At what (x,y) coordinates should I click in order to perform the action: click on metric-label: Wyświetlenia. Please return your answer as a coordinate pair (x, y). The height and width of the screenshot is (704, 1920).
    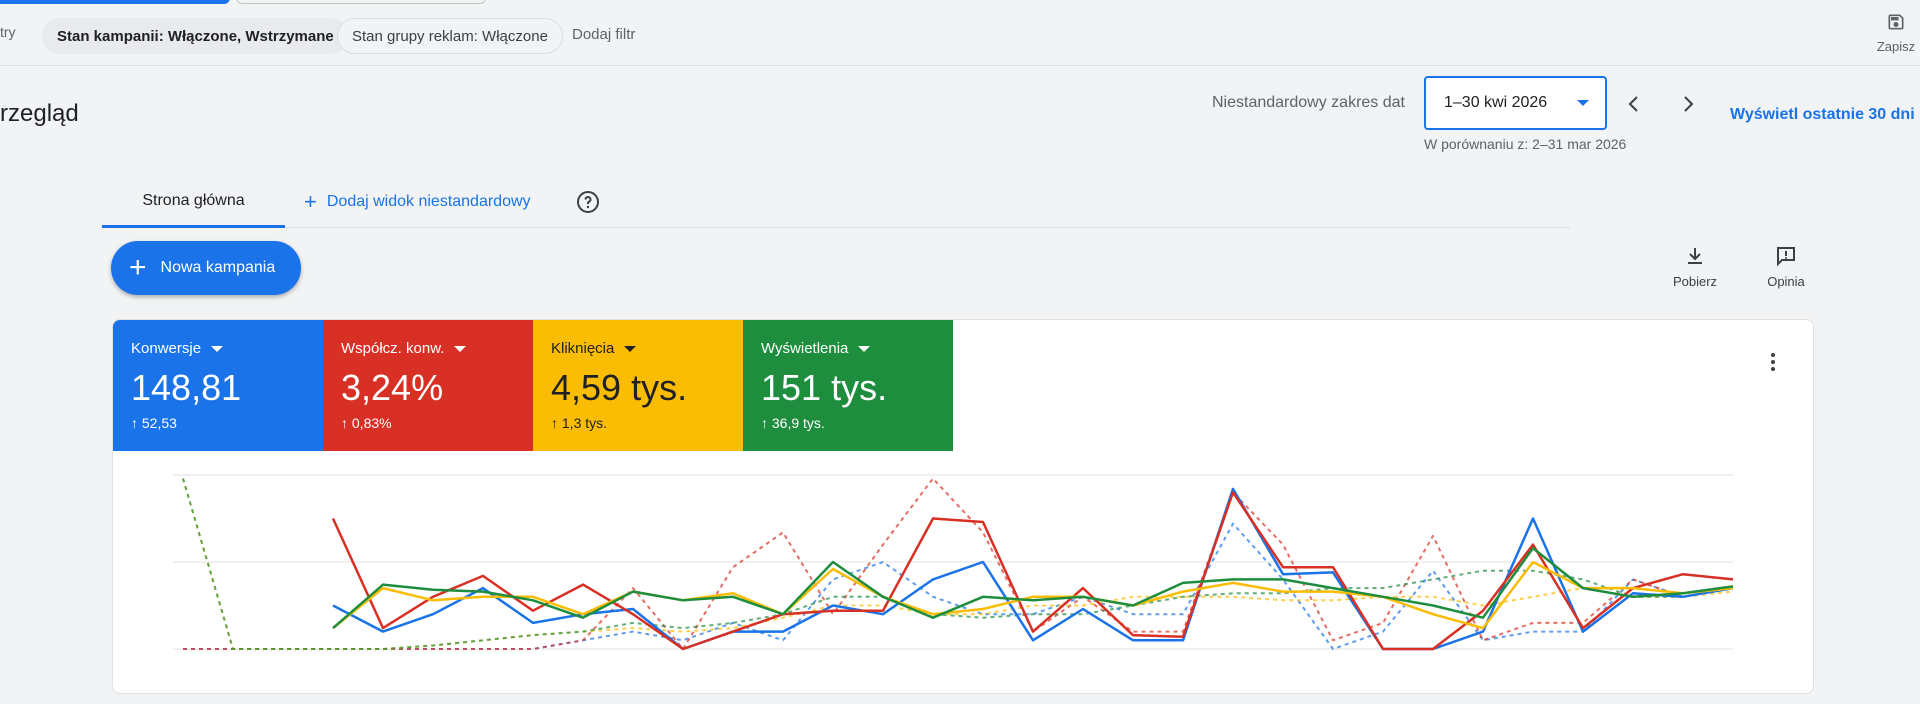
    Looking at the image, I should click on (805, 348).